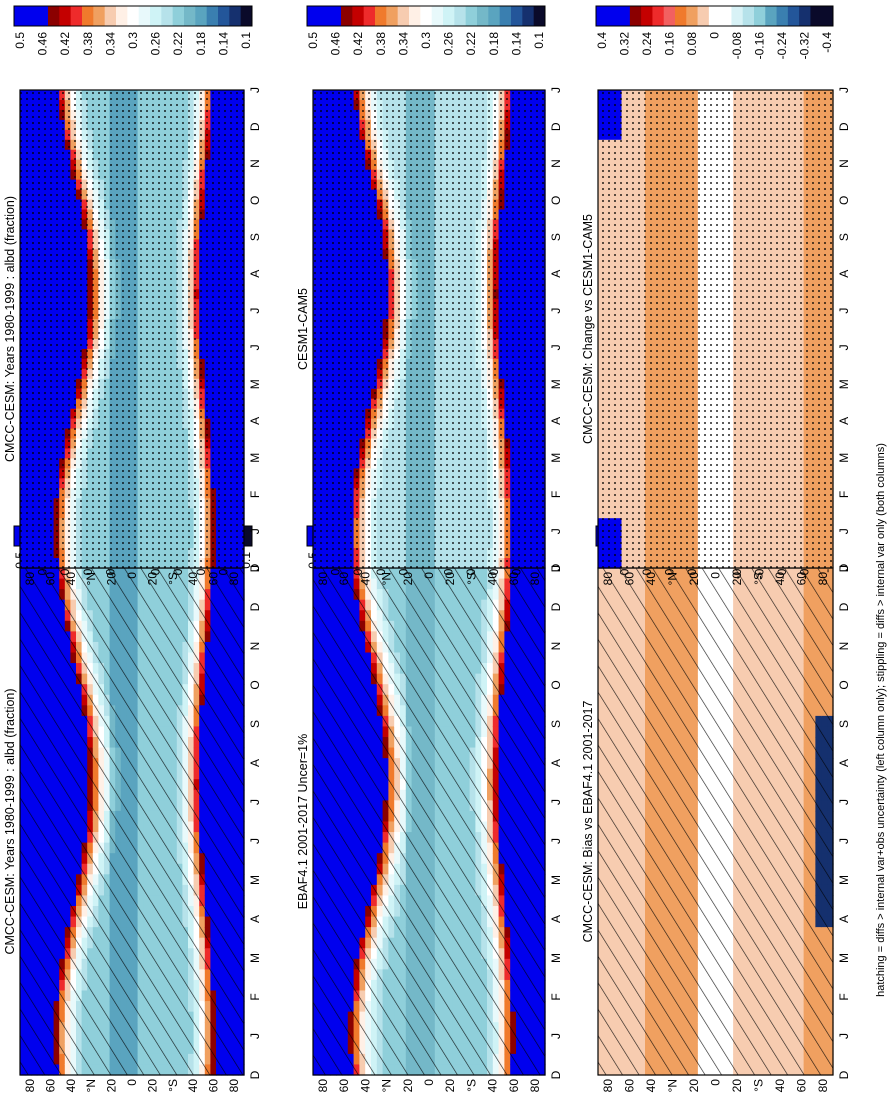  Describe the element at coordinates (178, 44) in the screenshot. I see `colorbar-label: 0.22` at that location.